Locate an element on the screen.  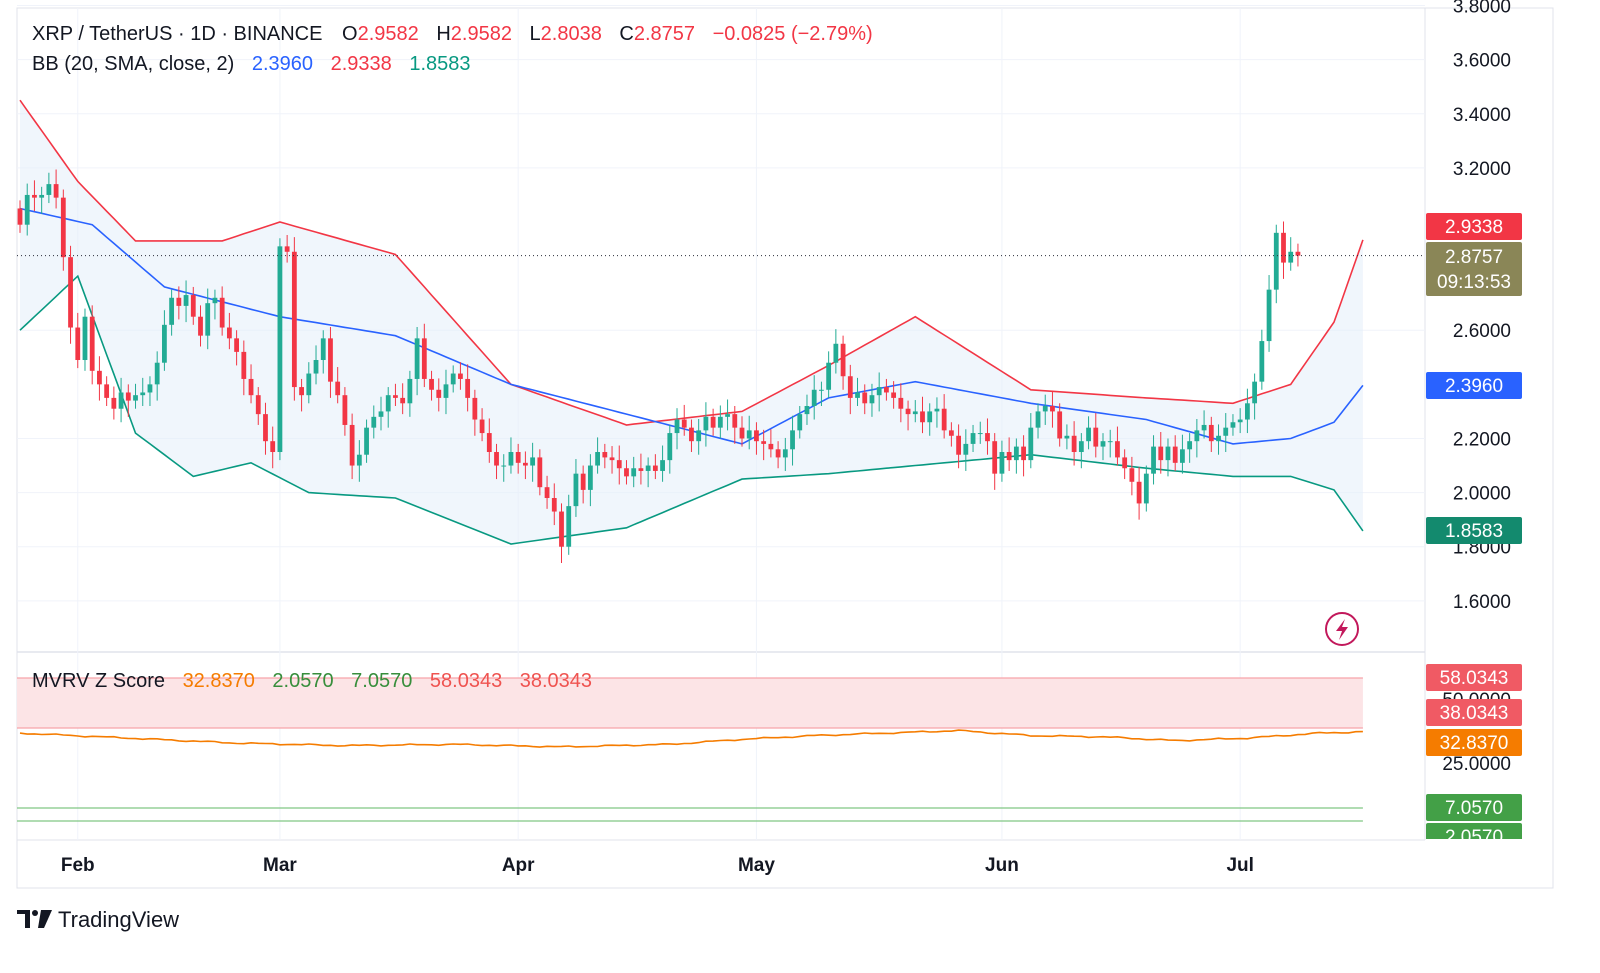
high-value: 2.9582 is located at coordinates (481, 34).